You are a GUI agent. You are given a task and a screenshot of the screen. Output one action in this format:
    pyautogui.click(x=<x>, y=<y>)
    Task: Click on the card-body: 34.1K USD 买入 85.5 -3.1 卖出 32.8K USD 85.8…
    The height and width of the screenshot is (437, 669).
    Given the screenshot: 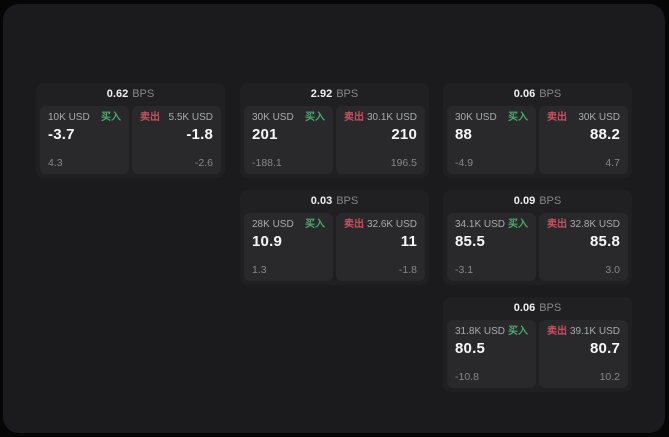 What is the action you would take?
    pyautogui.click(x=537, y=247)
    